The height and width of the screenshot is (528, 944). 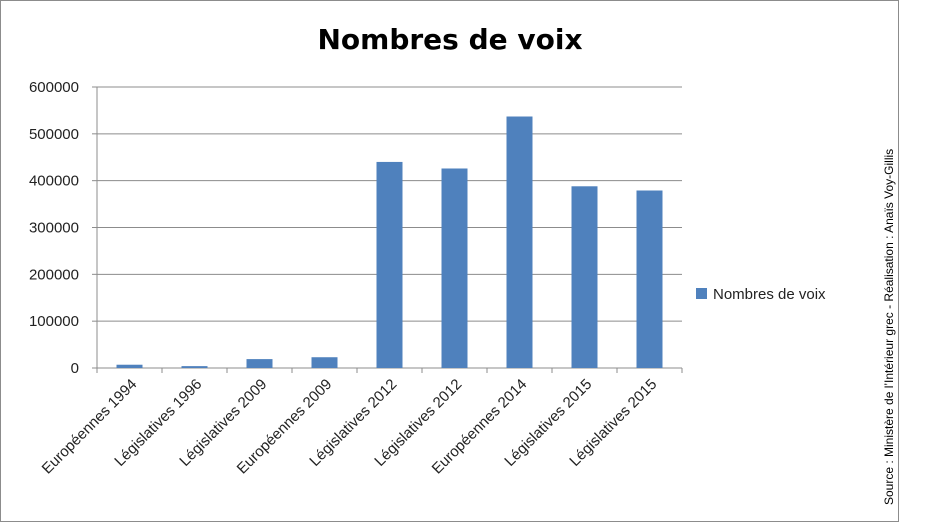 I want to click on y-tick-label: 100000, so click(x=54, y=321).